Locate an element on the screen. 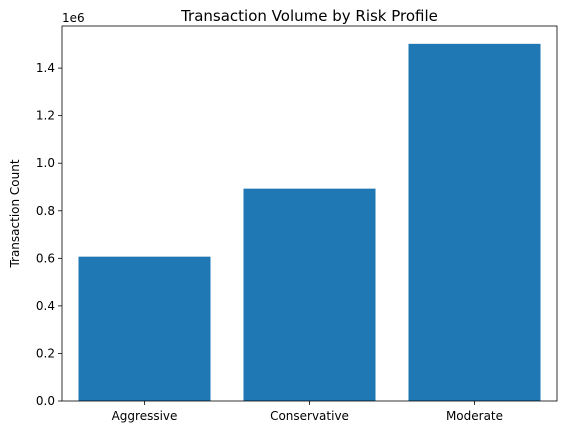  x-tick-label: Aggressive is located at coordinates (145, 416).